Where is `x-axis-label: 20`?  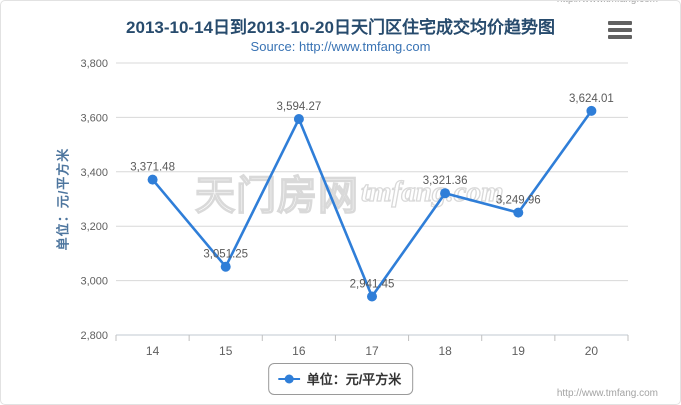 x-axis-label: 20 is located at coordinates (592, 351).